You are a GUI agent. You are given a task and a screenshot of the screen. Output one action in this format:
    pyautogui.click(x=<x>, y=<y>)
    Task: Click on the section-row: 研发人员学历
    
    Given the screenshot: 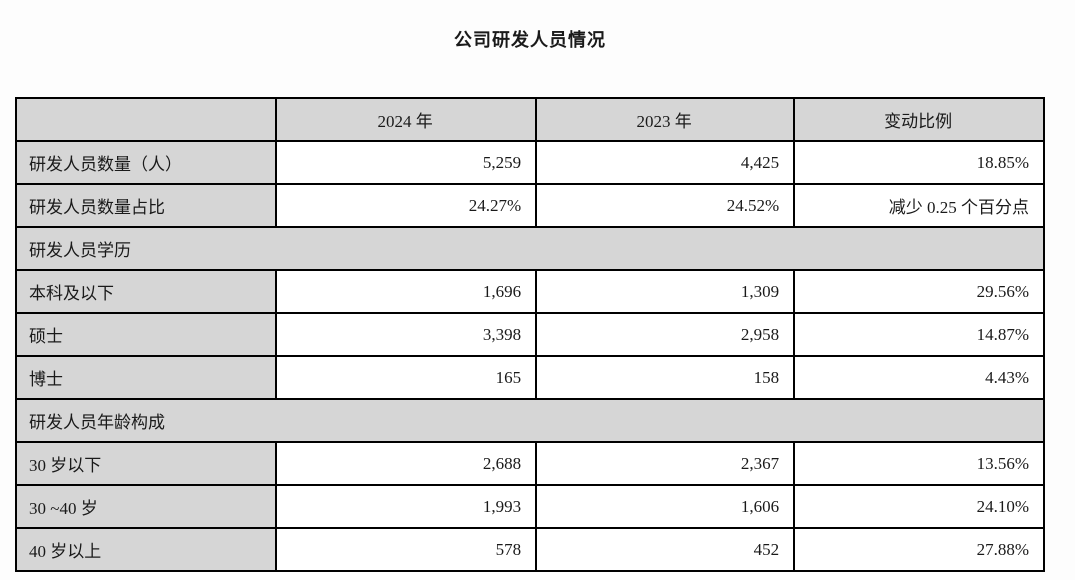 What is the action you would take?
    pyautogui.click(x=530, y=248)
    